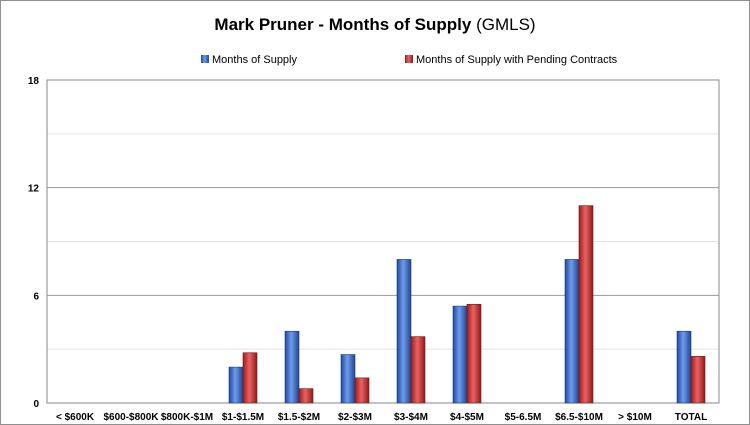 This screenshot has width=750, height=425. What do you see at coordinates (684, 367) in the screenshot?
I see `bar-months-of-supply-total` at bounding box center [684, 367].